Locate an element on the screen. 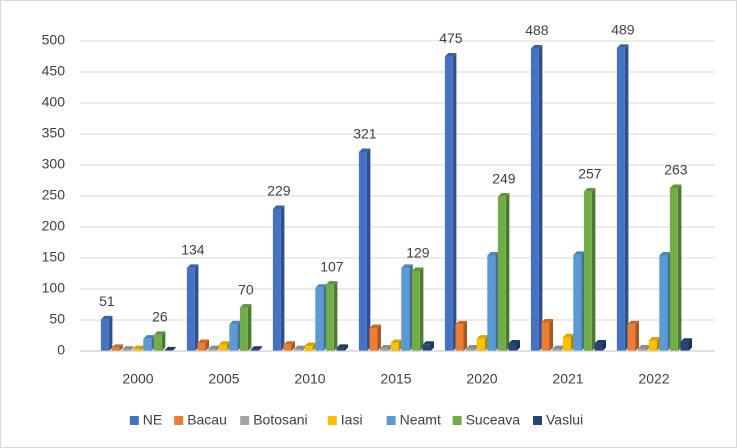  legend-label: Vaslui is located at coordinates (564, 420).